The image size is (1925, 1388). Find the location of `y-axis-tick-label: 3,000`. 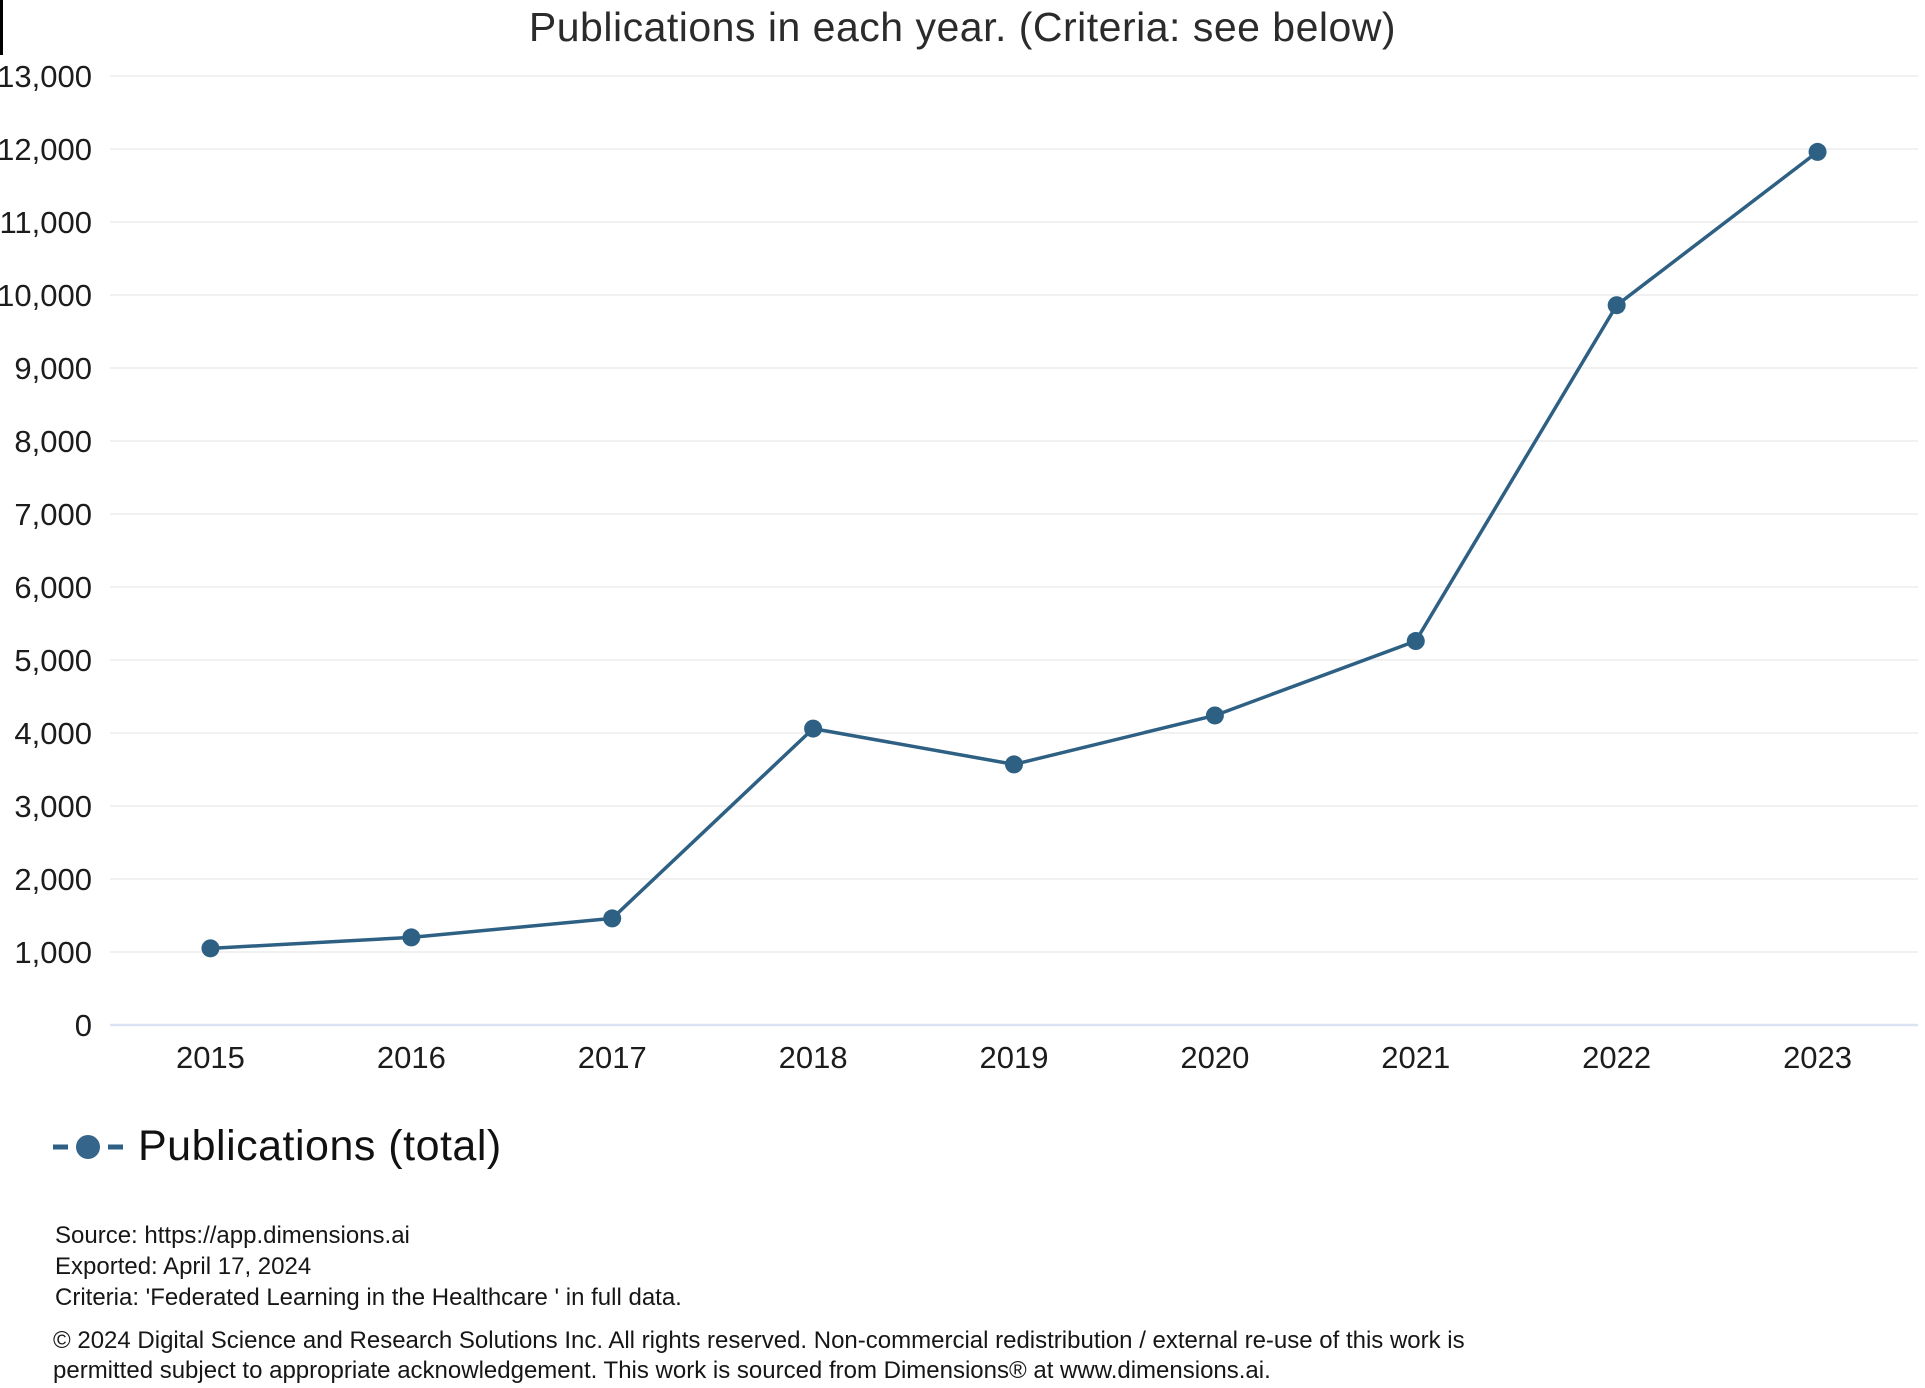

y-axis-tick-label: 3,000 is located at coordinates (53, 806).